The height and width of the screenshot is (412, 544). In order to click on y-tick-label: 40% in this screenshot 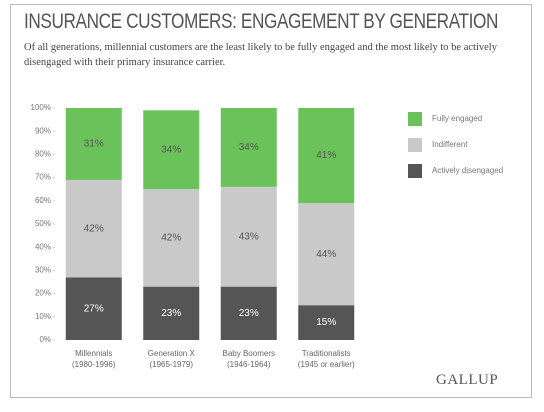, I will do `click(43, 246)`.